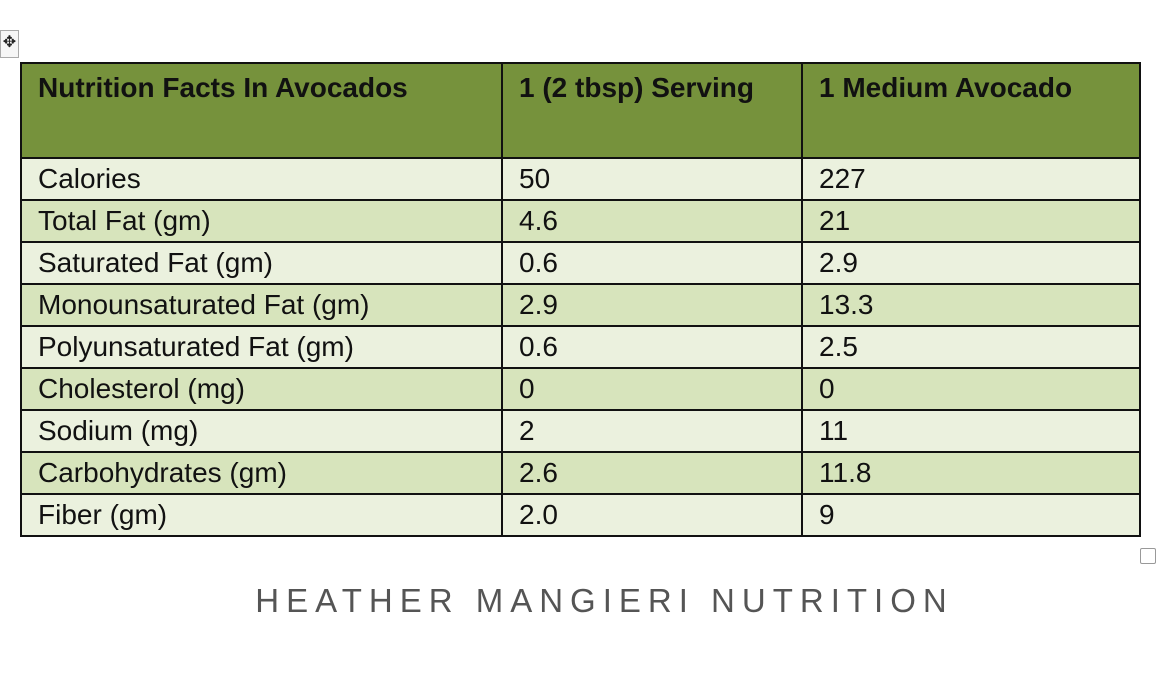 The width and height of the screenshot is (1159, 680). Describe the element at coordinates (971, 473) in the screenshot. I see `table-cell: 11.8` at that location.